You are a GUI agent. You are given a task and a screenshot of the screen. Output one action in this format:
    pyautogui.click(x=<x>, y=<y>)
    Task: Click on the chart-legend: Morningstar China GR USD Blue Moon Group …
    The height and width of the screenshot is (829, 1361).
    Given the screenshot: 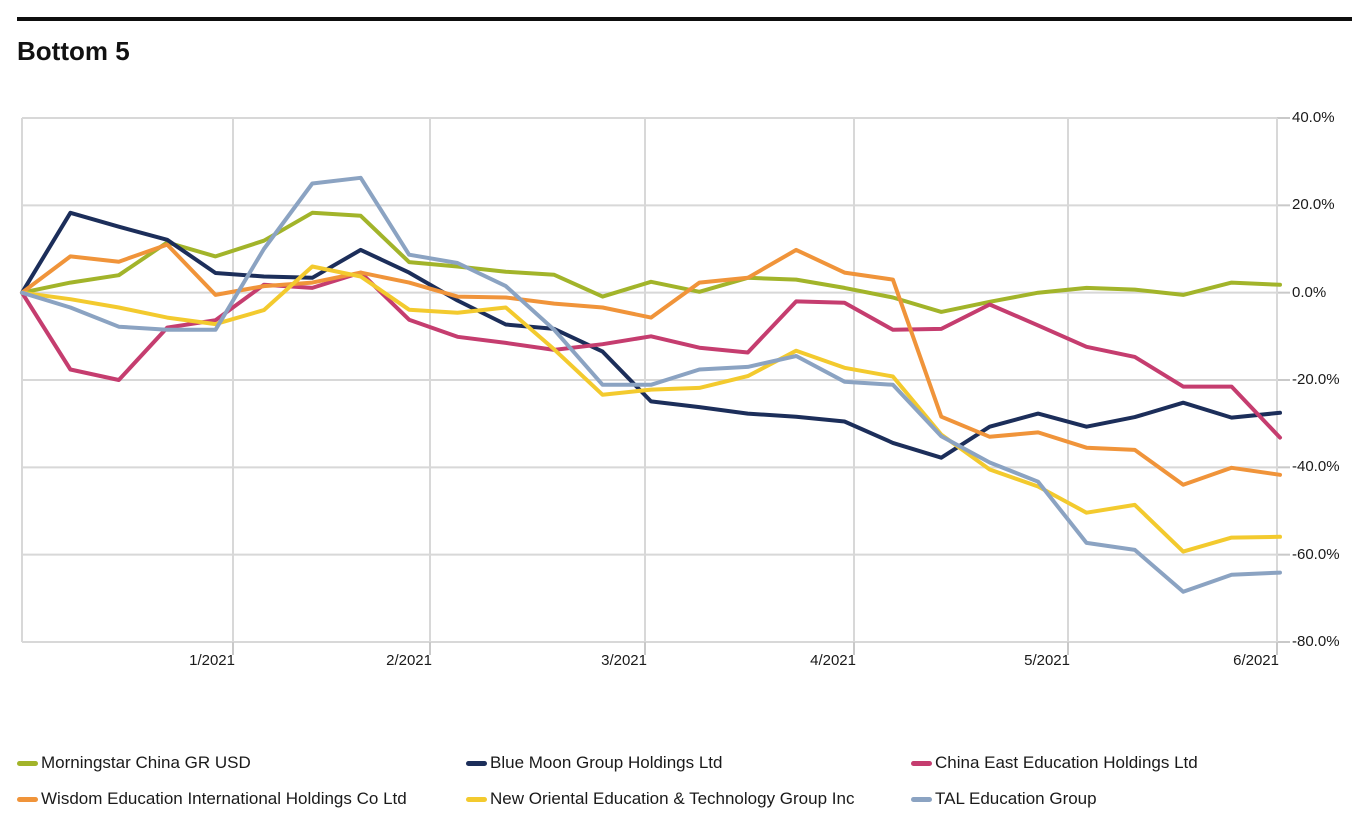 What is the action you would take?
    pyautogui.click(x=682, y=781)
    